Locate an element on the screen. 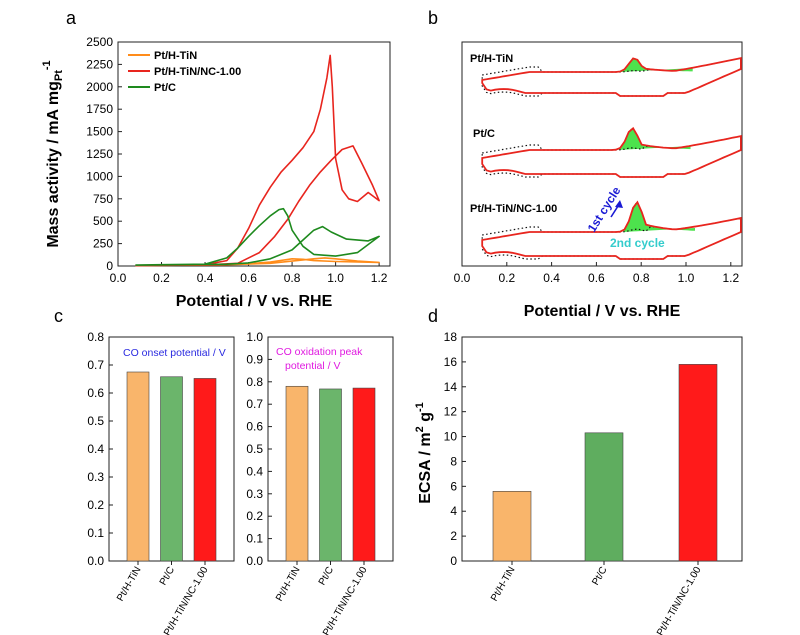  panel-d-ytick-label: 12 is located at coordinates (451, 412).